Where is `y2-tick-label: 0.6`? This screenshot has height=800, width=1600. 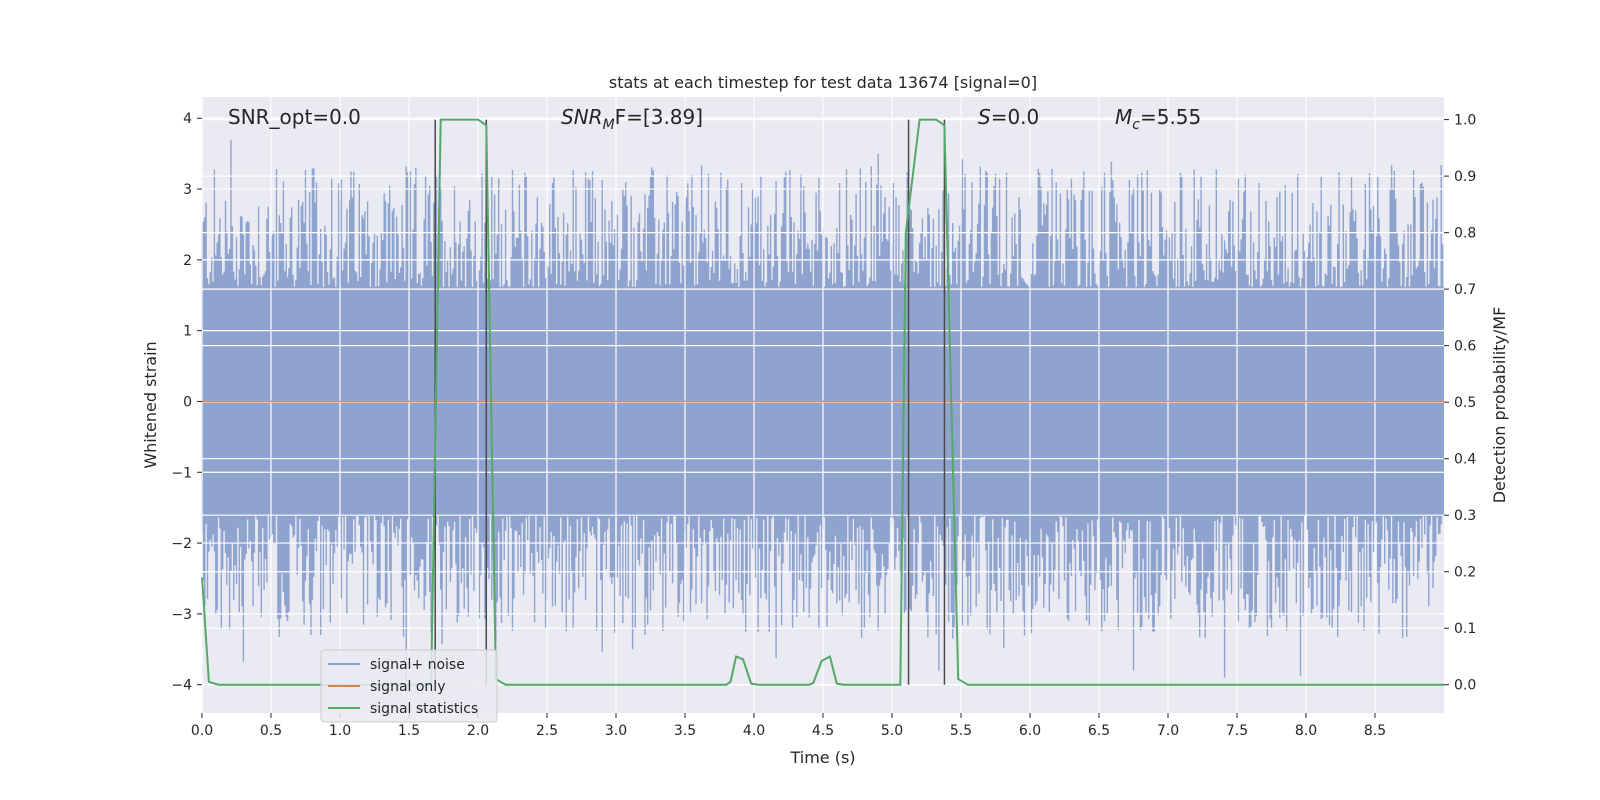
y2-tick-label: 0.6 is located at coordinates (1465, 347).